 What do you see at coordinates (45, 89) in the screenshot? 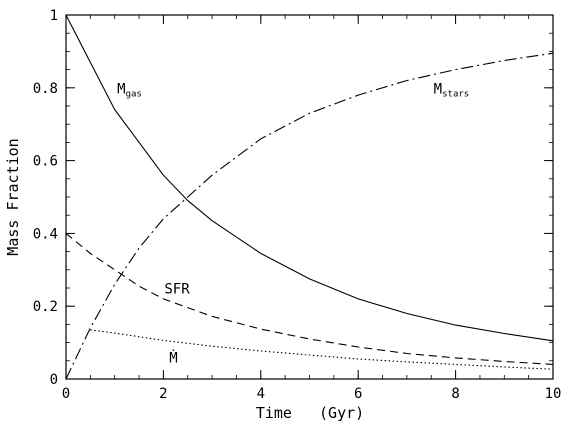
I see `y-tick-label: 0.8` at bounding box center [45, 89].